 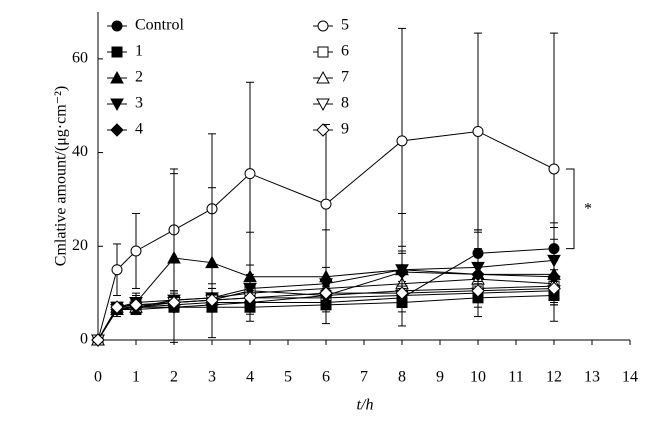 What do you see at coordinates (345, 51) in the screenshot?
I see `legend-label: 6` at bounding box center [345, 51].